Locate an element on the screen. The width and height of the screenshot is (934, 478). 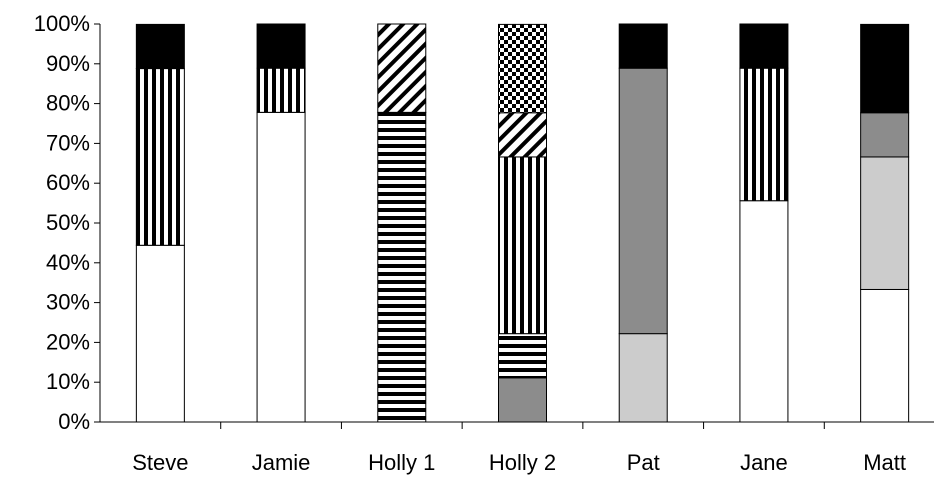
x-category-label: Holly 2 is located at coordinates (522, 462).